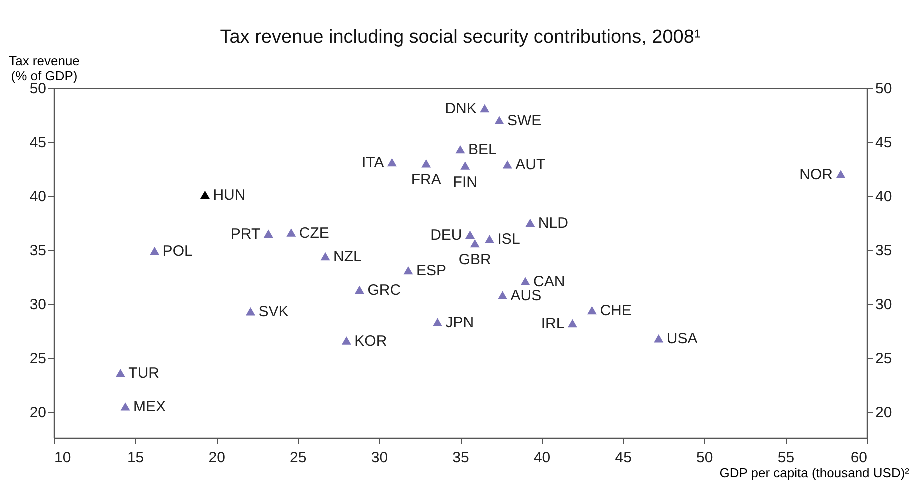  I want to click on annotation: AUT, so click(531, 165).